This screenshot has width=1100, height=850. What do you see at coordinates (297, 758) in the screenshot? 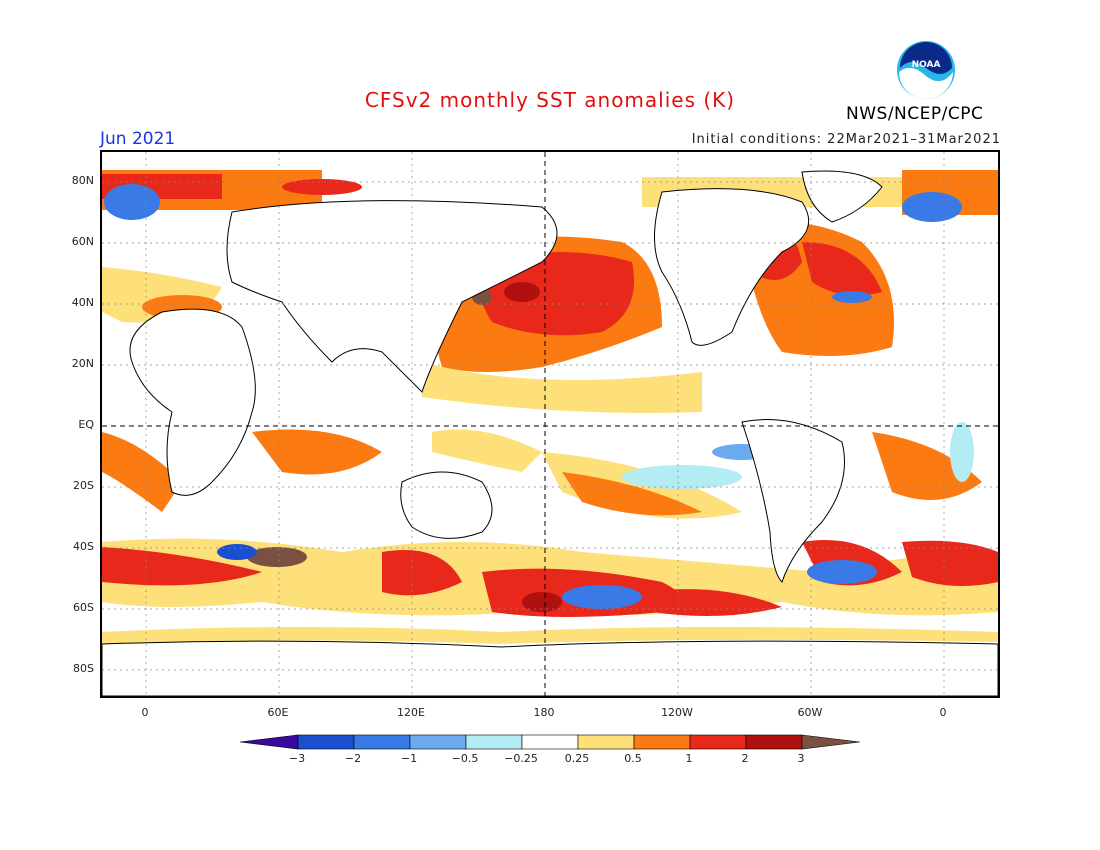
I see `colorbar-label: −3` at bounding box center [297, 758].